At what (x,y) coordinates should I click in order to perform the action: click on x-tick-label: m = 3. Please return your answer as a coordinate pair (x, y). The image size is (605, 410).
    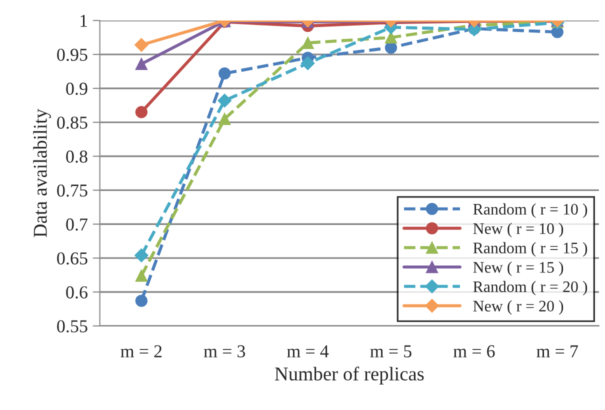
    Looking at the image, I should click on (225, 351).